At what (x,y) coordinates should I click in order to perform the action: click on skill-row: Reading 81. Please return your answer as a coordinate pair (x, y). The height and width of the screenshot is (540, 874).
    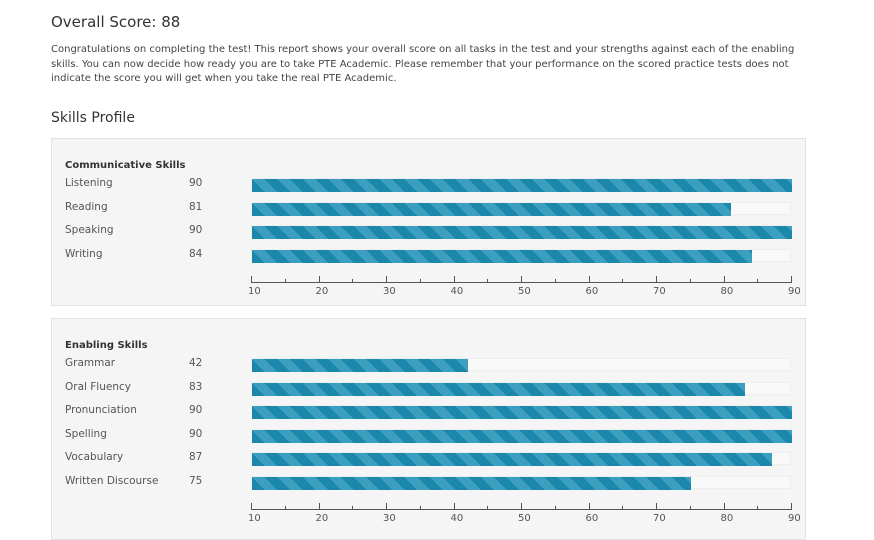
    Looking at the image, I should click on (435, 209).